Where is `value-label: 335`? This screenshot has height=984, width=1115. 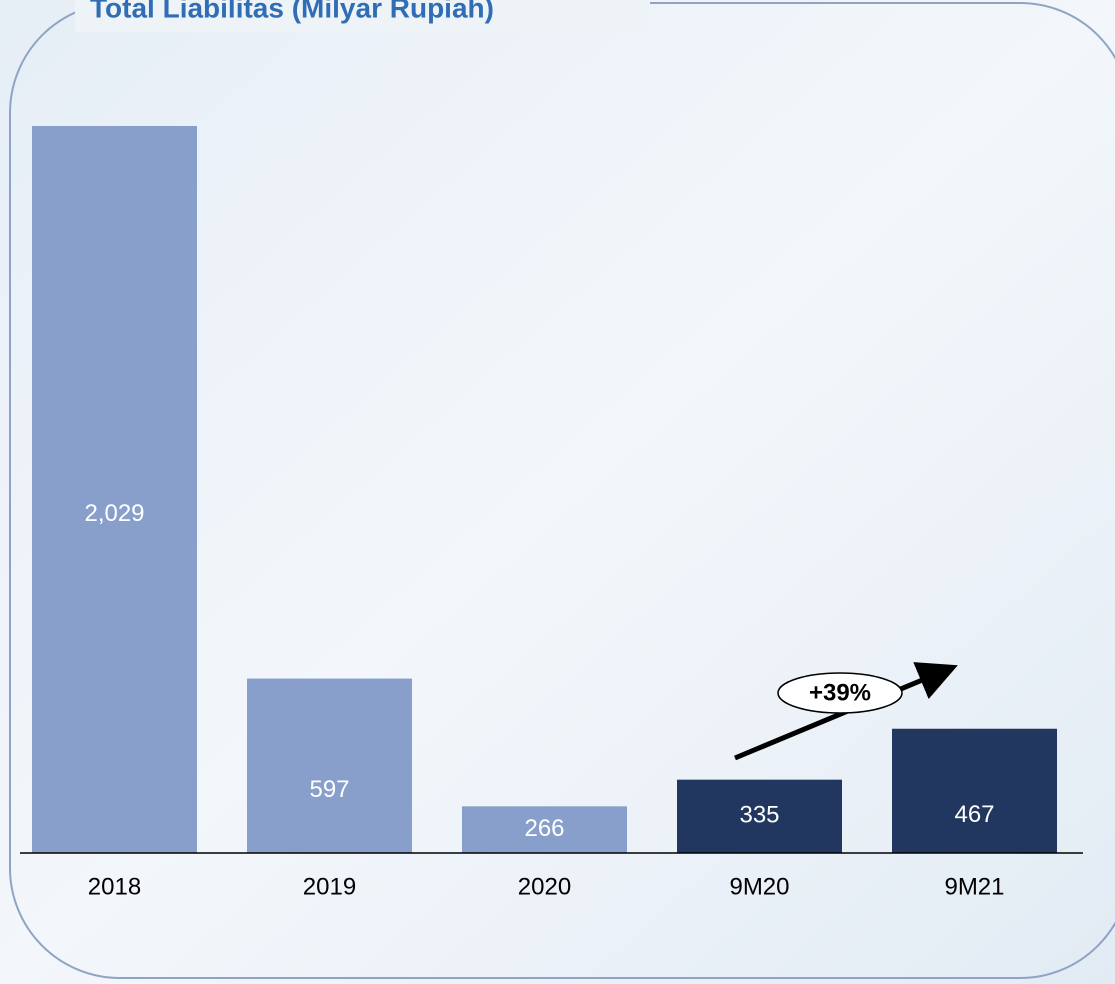 value-label: 335 is located at coordinates (759, 815).